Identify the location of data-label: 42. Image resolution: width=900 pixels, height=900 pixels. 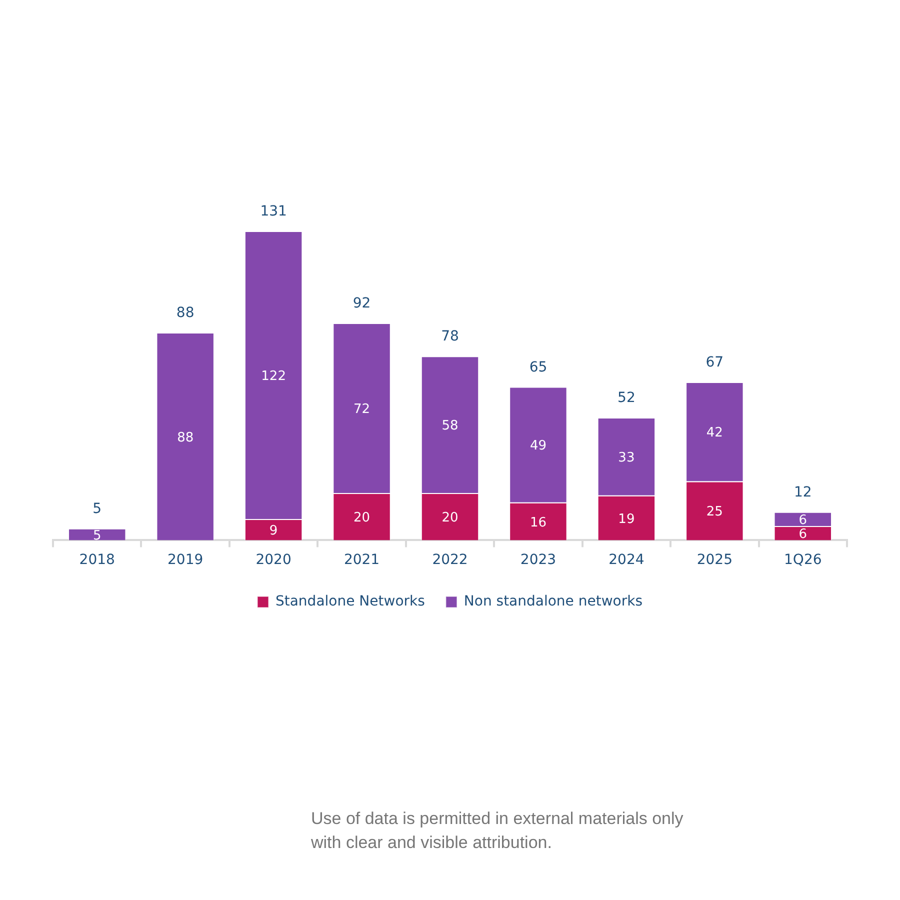
(714, 433).